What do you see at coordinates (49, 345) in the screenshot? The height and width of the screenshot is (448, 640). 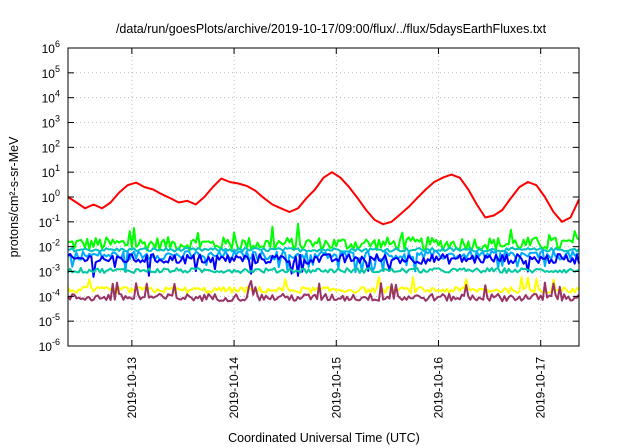 I see `y-tick-label: 10⁻⁶` at bounding box center [49, 345].